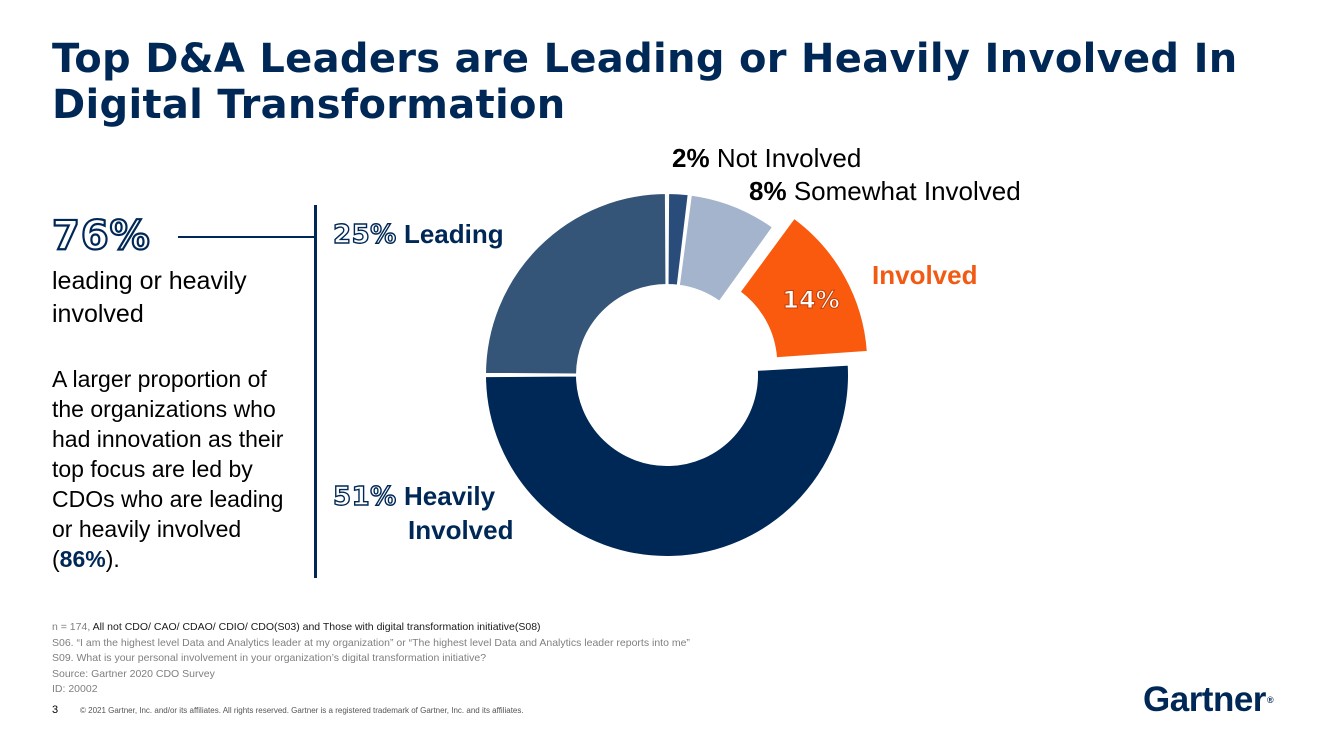  Describe the element at coordinates (789, 158) in the screenshot. I see `label-not-involved-text: Not Involved` at that location.